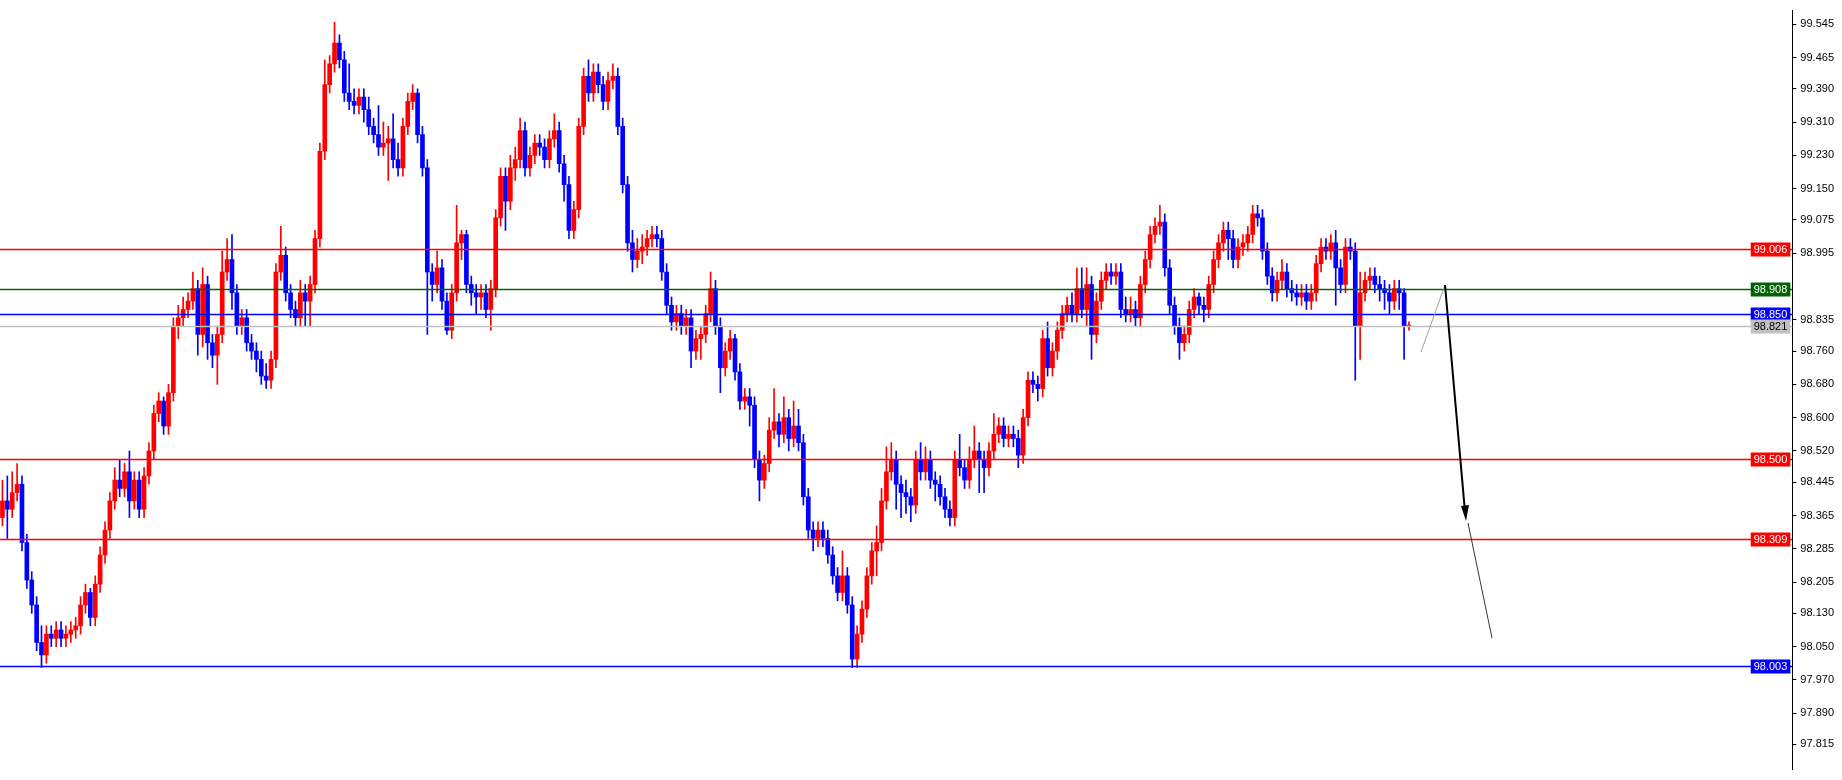  What do you see at coordinates (1817, 154) in the screenshot?
I see `y-tick-label: 99.230` at bounding box center [1817, 154].